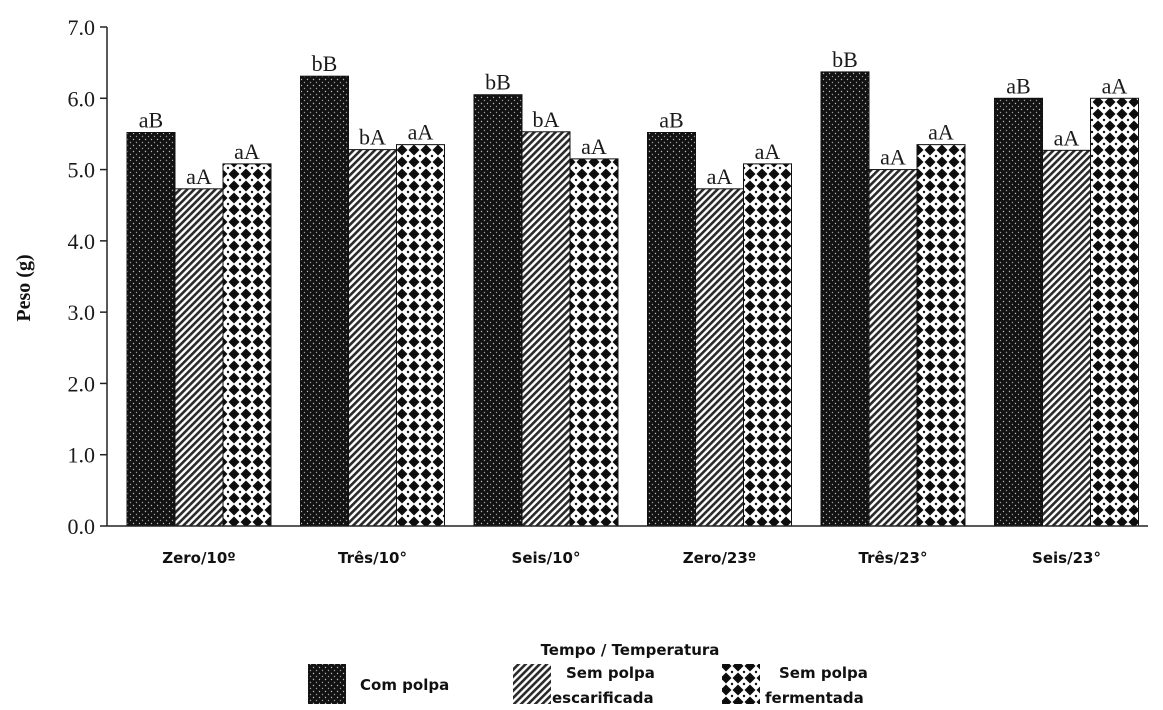  What do you see at coordinates (82, 241) in the screenshot?
I see `y-tick-label: 4.0` at bounding box center [82, 241].